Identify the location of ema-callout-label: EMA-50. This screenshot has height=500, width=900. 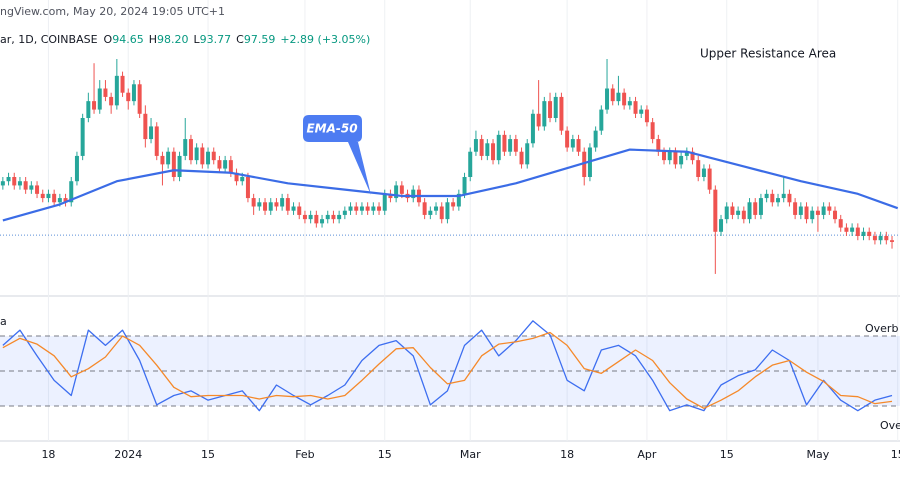
(331, 129).